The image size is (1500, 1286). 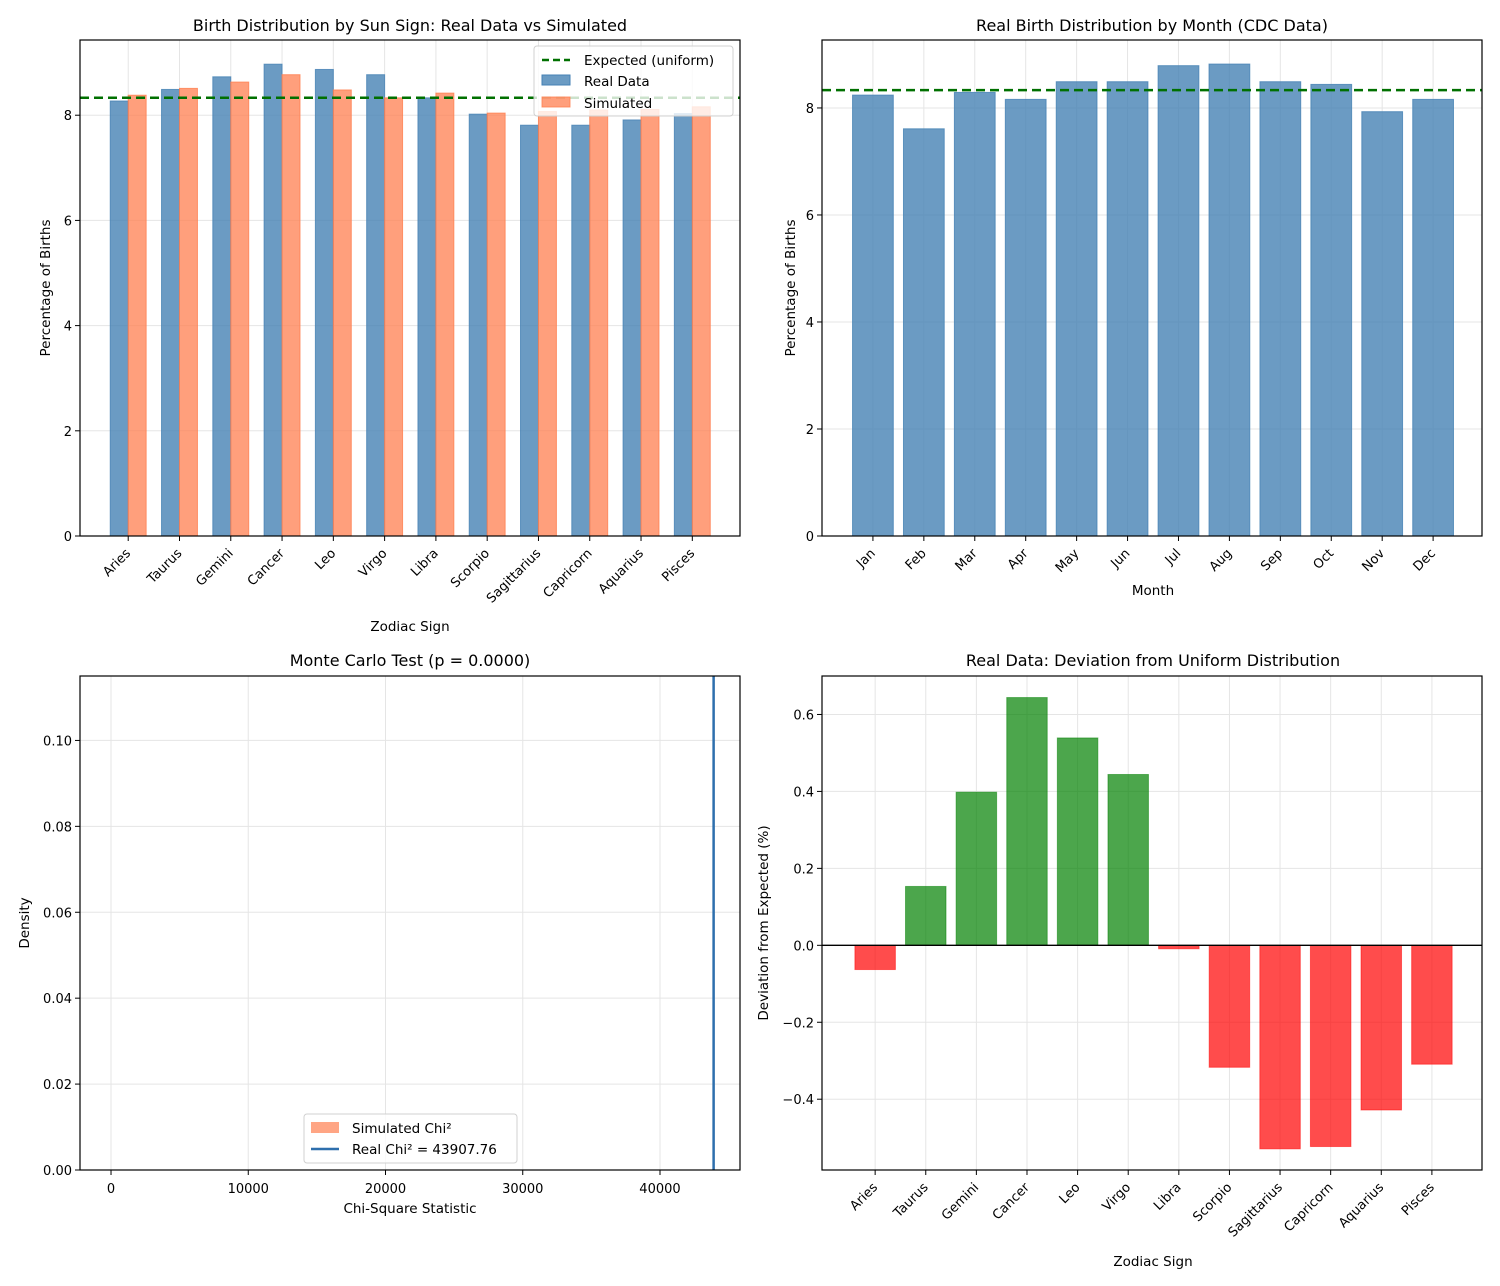 What do you see at coordinates (659, 1189) in the screenshot?
I see `x-tick-label: 40000` at bounding box center [659, 1189].